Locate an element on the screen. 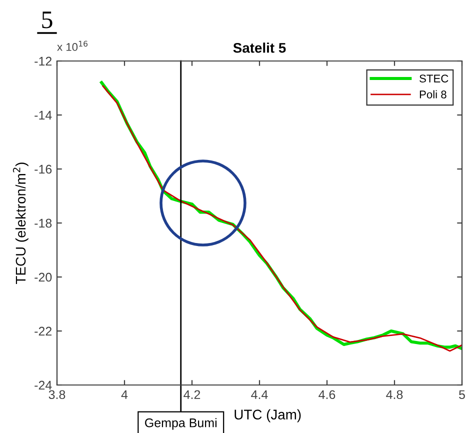 The width and height of the screenshot is (467, 433). x-tick-label: 5 is located at coordinates (462, 395).